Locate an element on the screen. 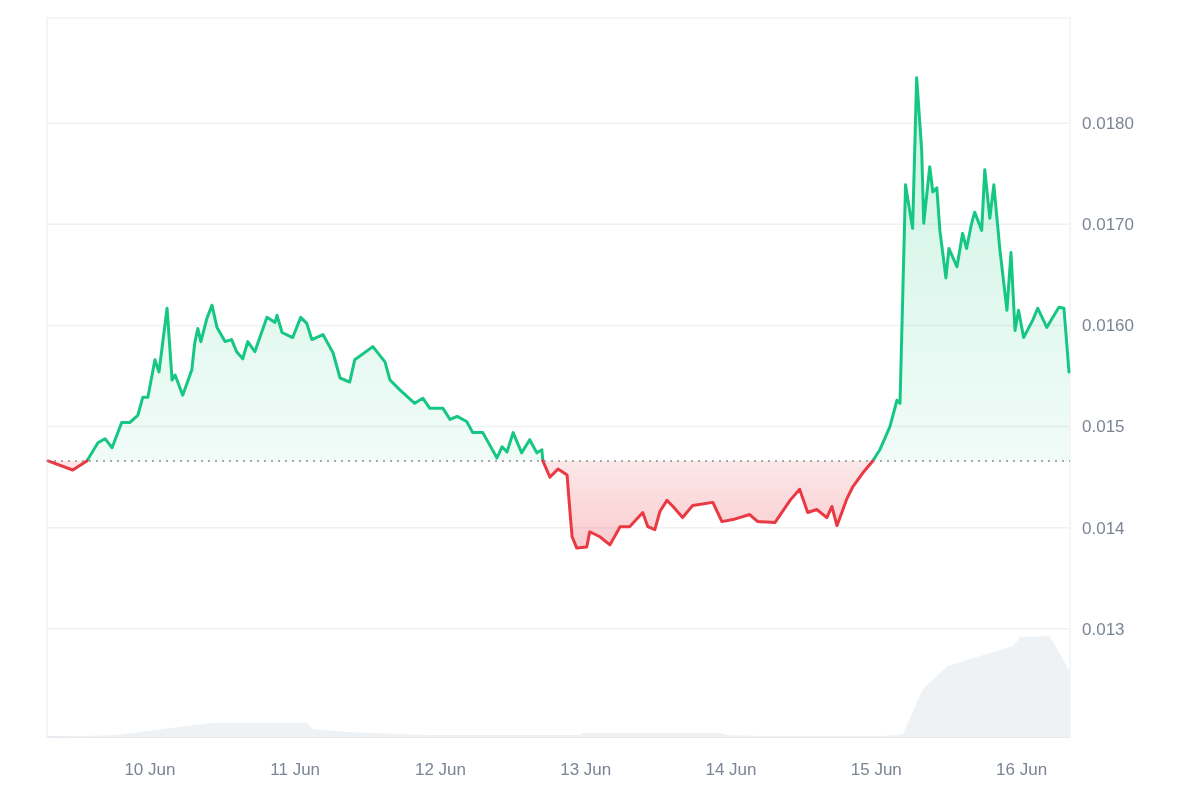 This screenshot has width=1200, height=800. y-tick-label: 0.014 is located at coordinates (1103, 528).